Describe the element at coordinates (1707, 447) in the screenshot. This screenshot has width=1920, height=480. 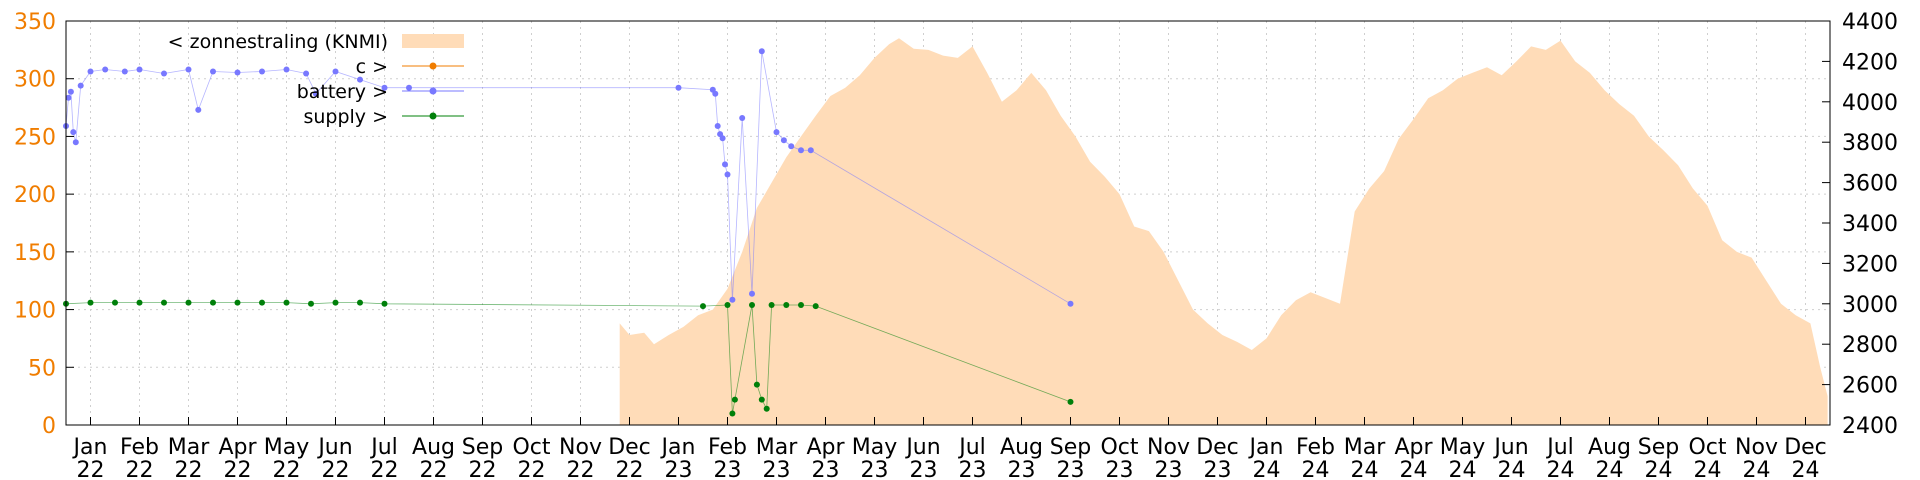
I see `x-tick-label-month: Oct` at that location.